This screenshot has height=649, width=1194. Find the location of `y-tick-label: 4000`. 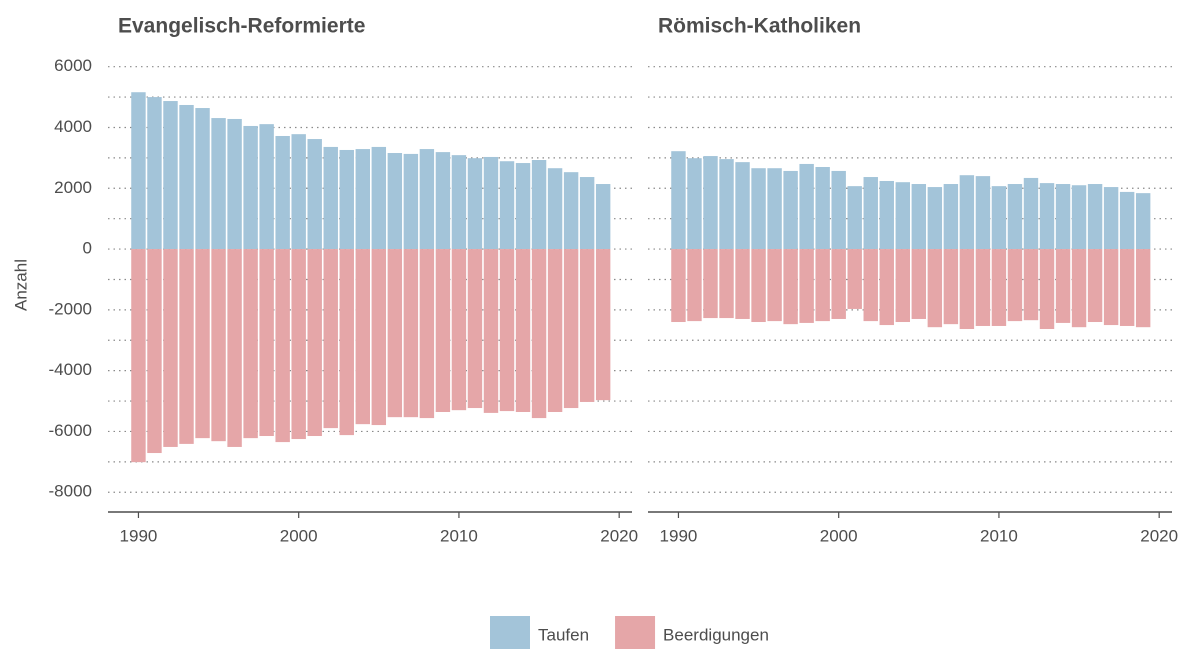

y-tick-label: 4000 is located at coordinates (73, 126).